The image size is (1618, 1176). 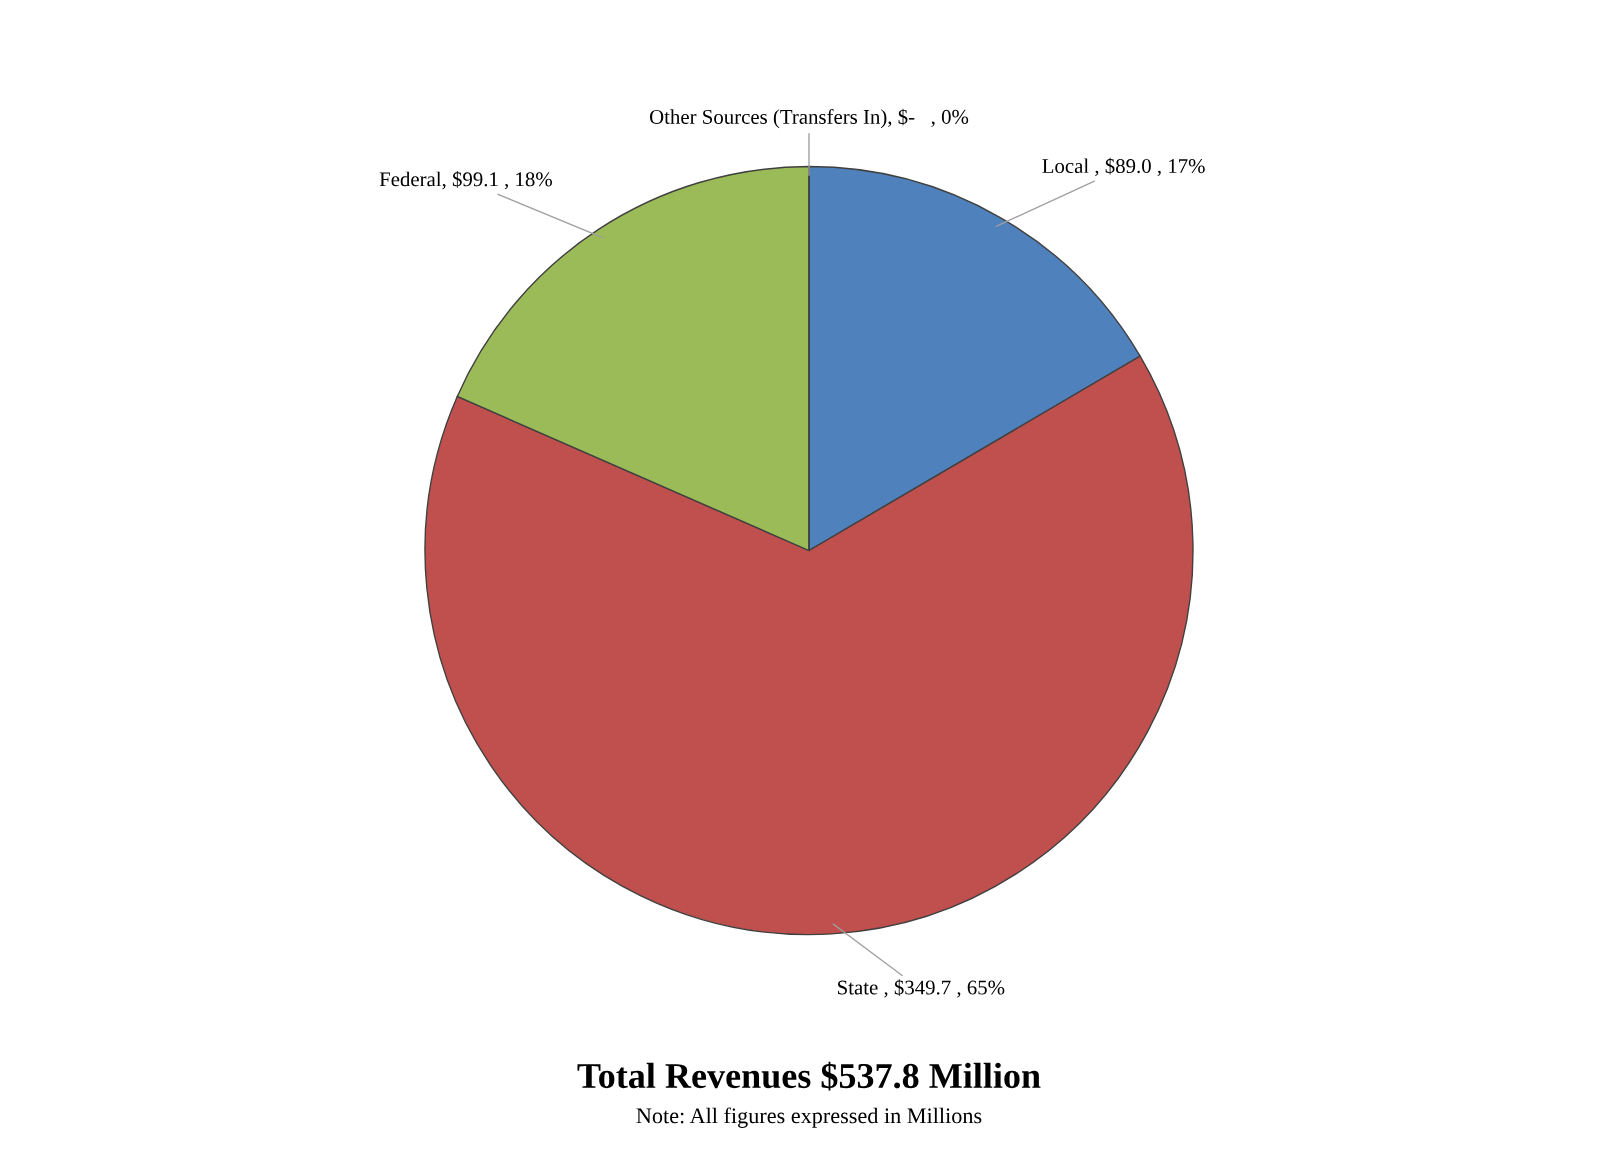 I want to click on slice-label: Federal, $99.1 , 18%, so click(x=465, y=180).